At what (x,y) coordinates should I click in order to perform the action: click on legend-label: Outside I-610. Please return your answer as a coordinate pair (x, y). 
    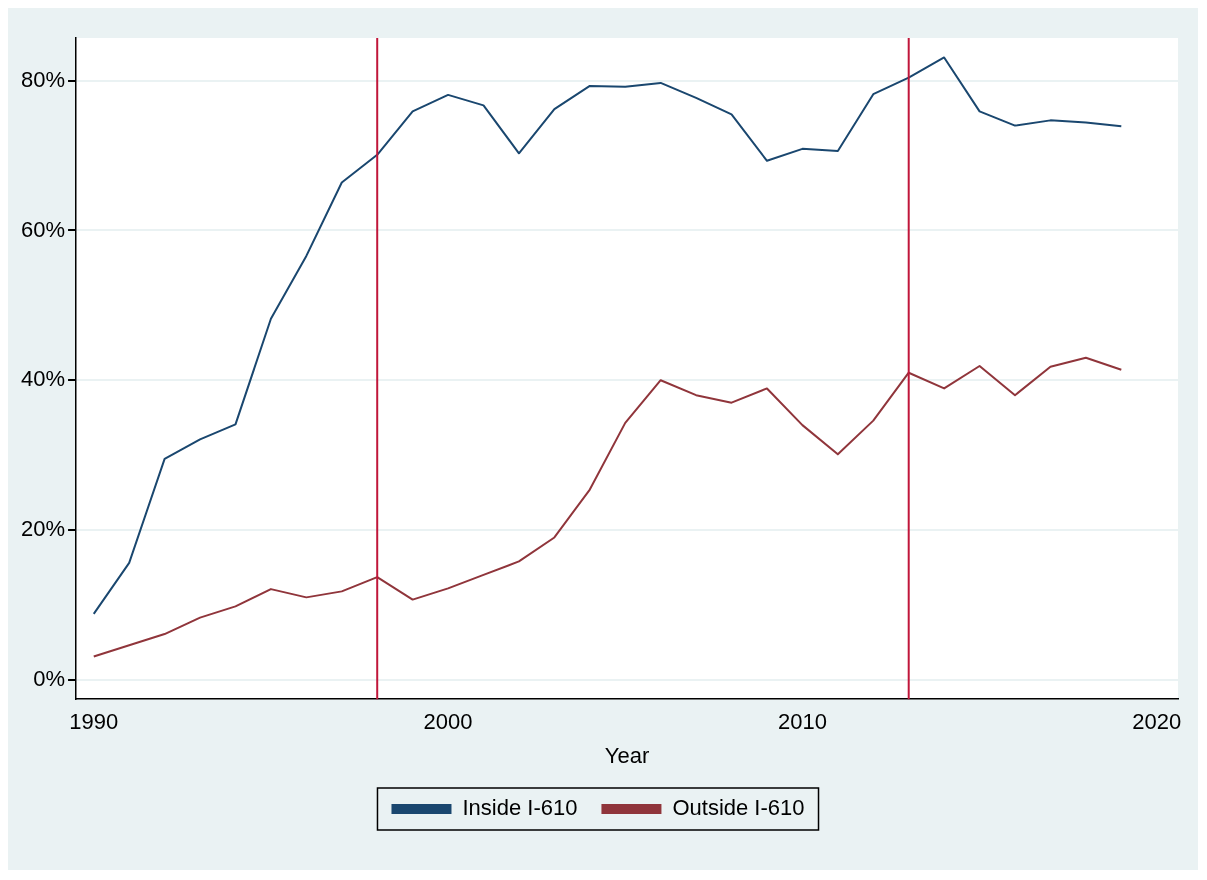
    Looking at the image, I should click on (738, 808).